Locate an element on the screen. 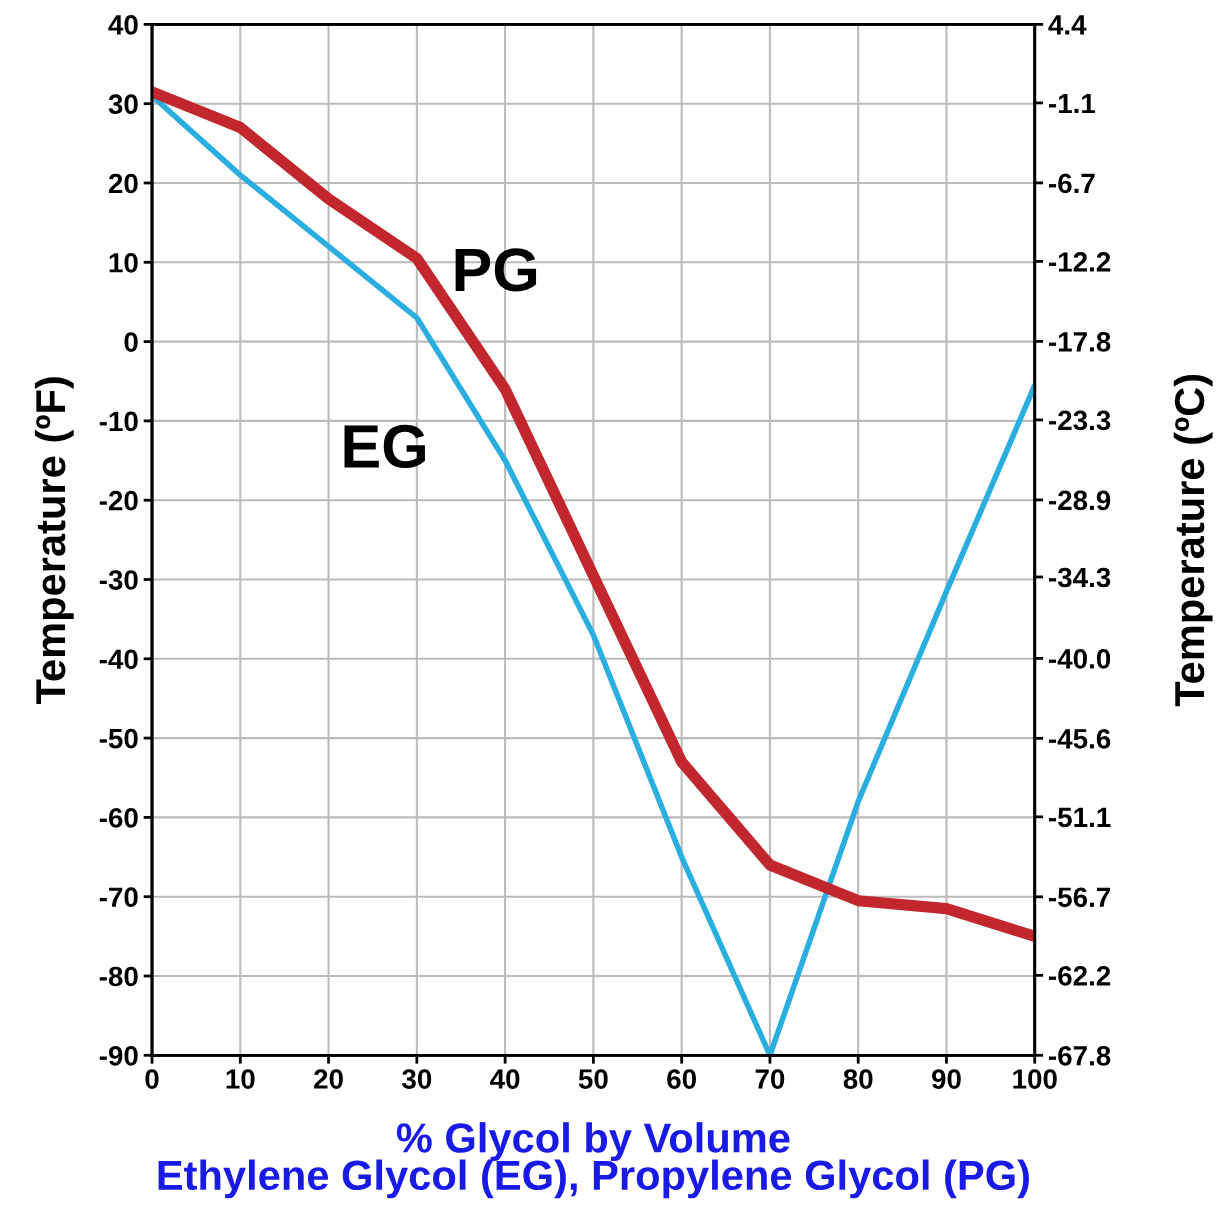  y2-tick-label: -34.3 is located at coordinates (1080, 577).